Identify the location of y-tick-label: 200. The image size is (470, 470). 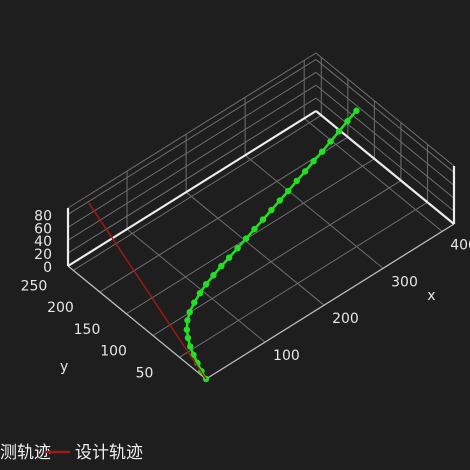
(60, 308).